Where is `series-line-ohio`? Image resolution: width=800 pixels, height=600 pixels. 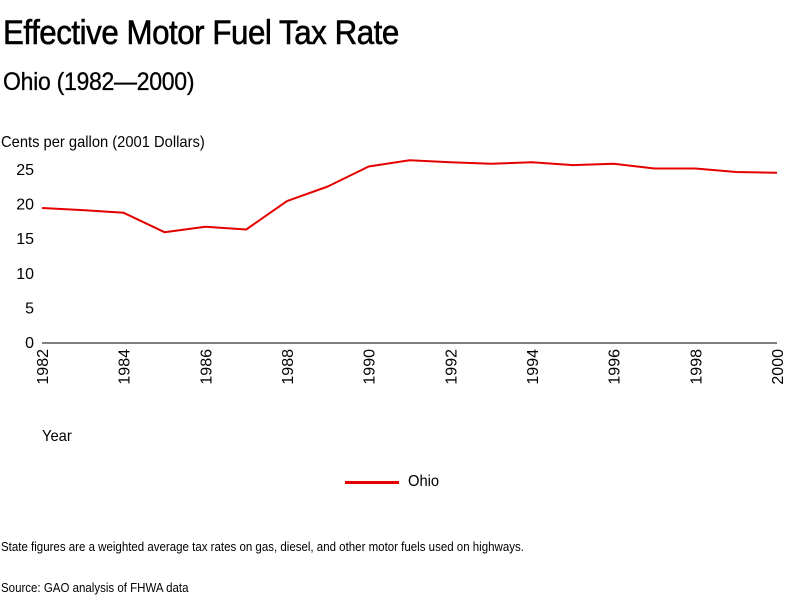
series-line-ohio is located at coordinates (409, 196).